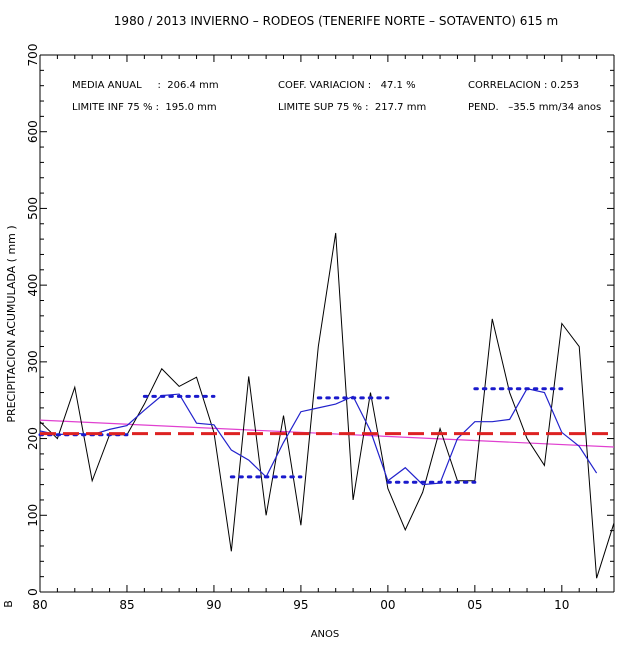 The height and width of the screenshot is (648, 625). Describe the element at coordinates (33, 592) in the screenshot. I see `y-tick-label: 0` at that location.